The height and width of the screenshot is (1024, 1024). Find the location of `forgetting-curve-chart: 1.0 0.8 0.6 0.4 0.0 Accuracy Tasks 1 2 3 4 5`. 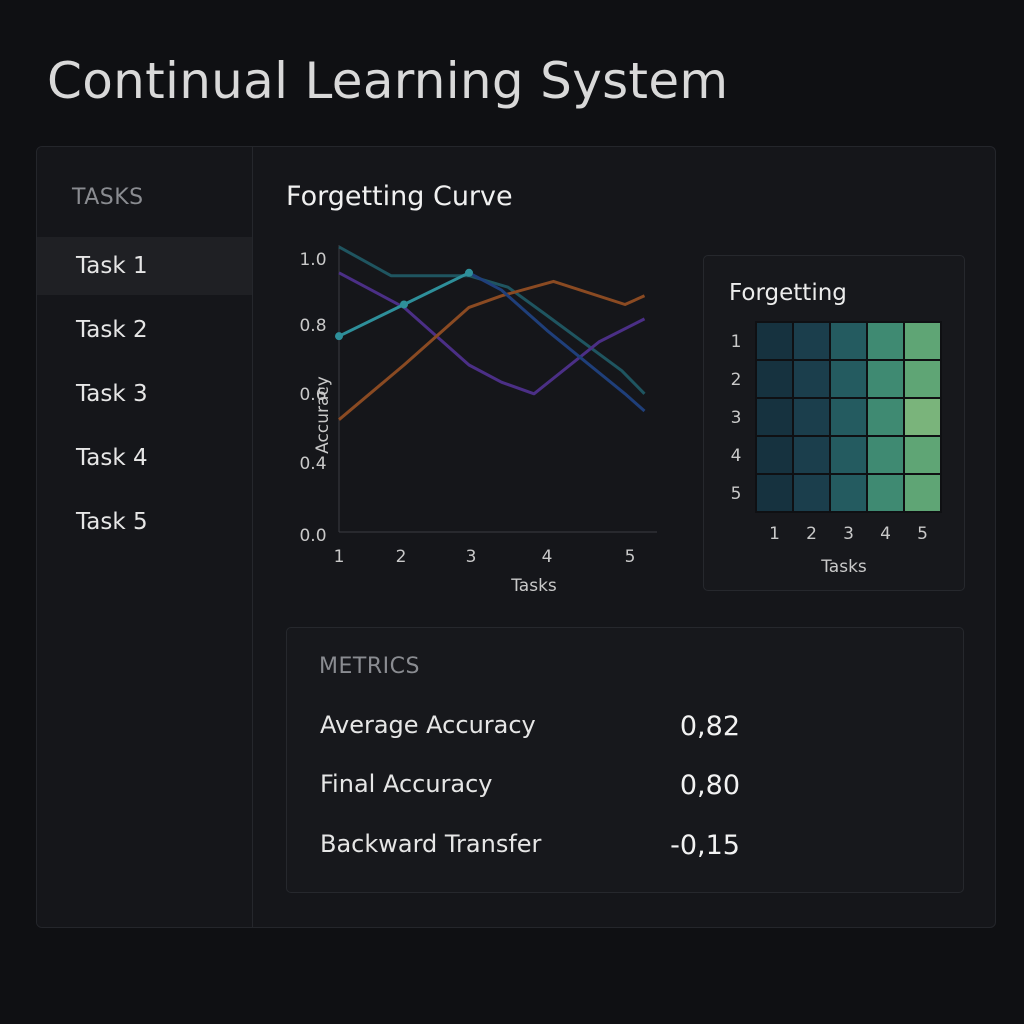

forgetting-curve-chart: 1.0 0.8 0.6 0.4 0.0 Accuracy Tasks 1 2 3 4 5 is located at coordinates (478, 420).